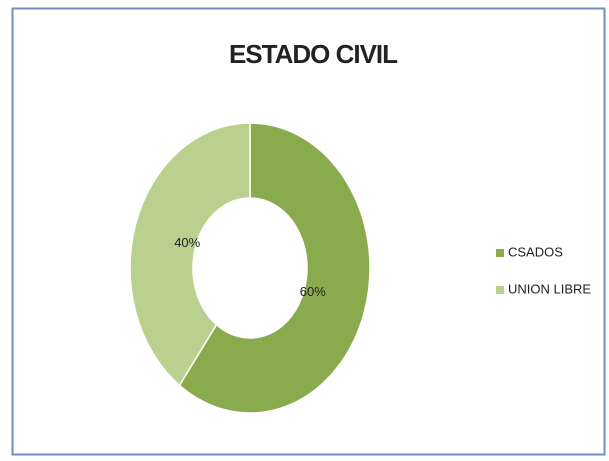 The width and height of the screenshot is (609, 461). What do you see at coordinates (535, 251) in the screenshot?
I see `legend-label: CSADOS` at bounding box center [535, 251].